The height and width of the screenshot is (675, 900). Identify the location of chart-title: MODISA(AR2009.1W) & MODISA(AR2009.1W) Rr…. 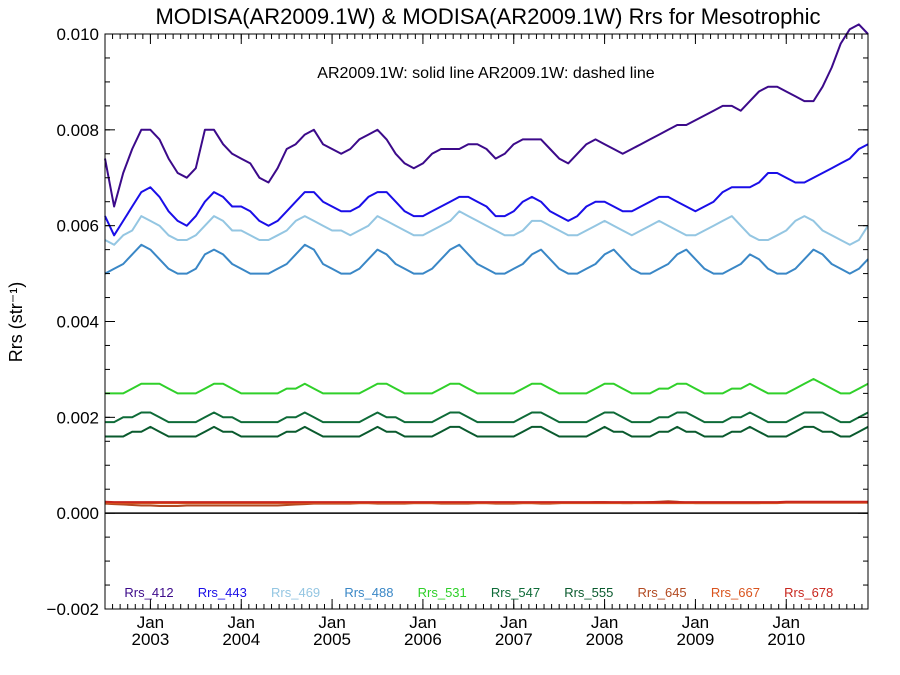
(487, 16).